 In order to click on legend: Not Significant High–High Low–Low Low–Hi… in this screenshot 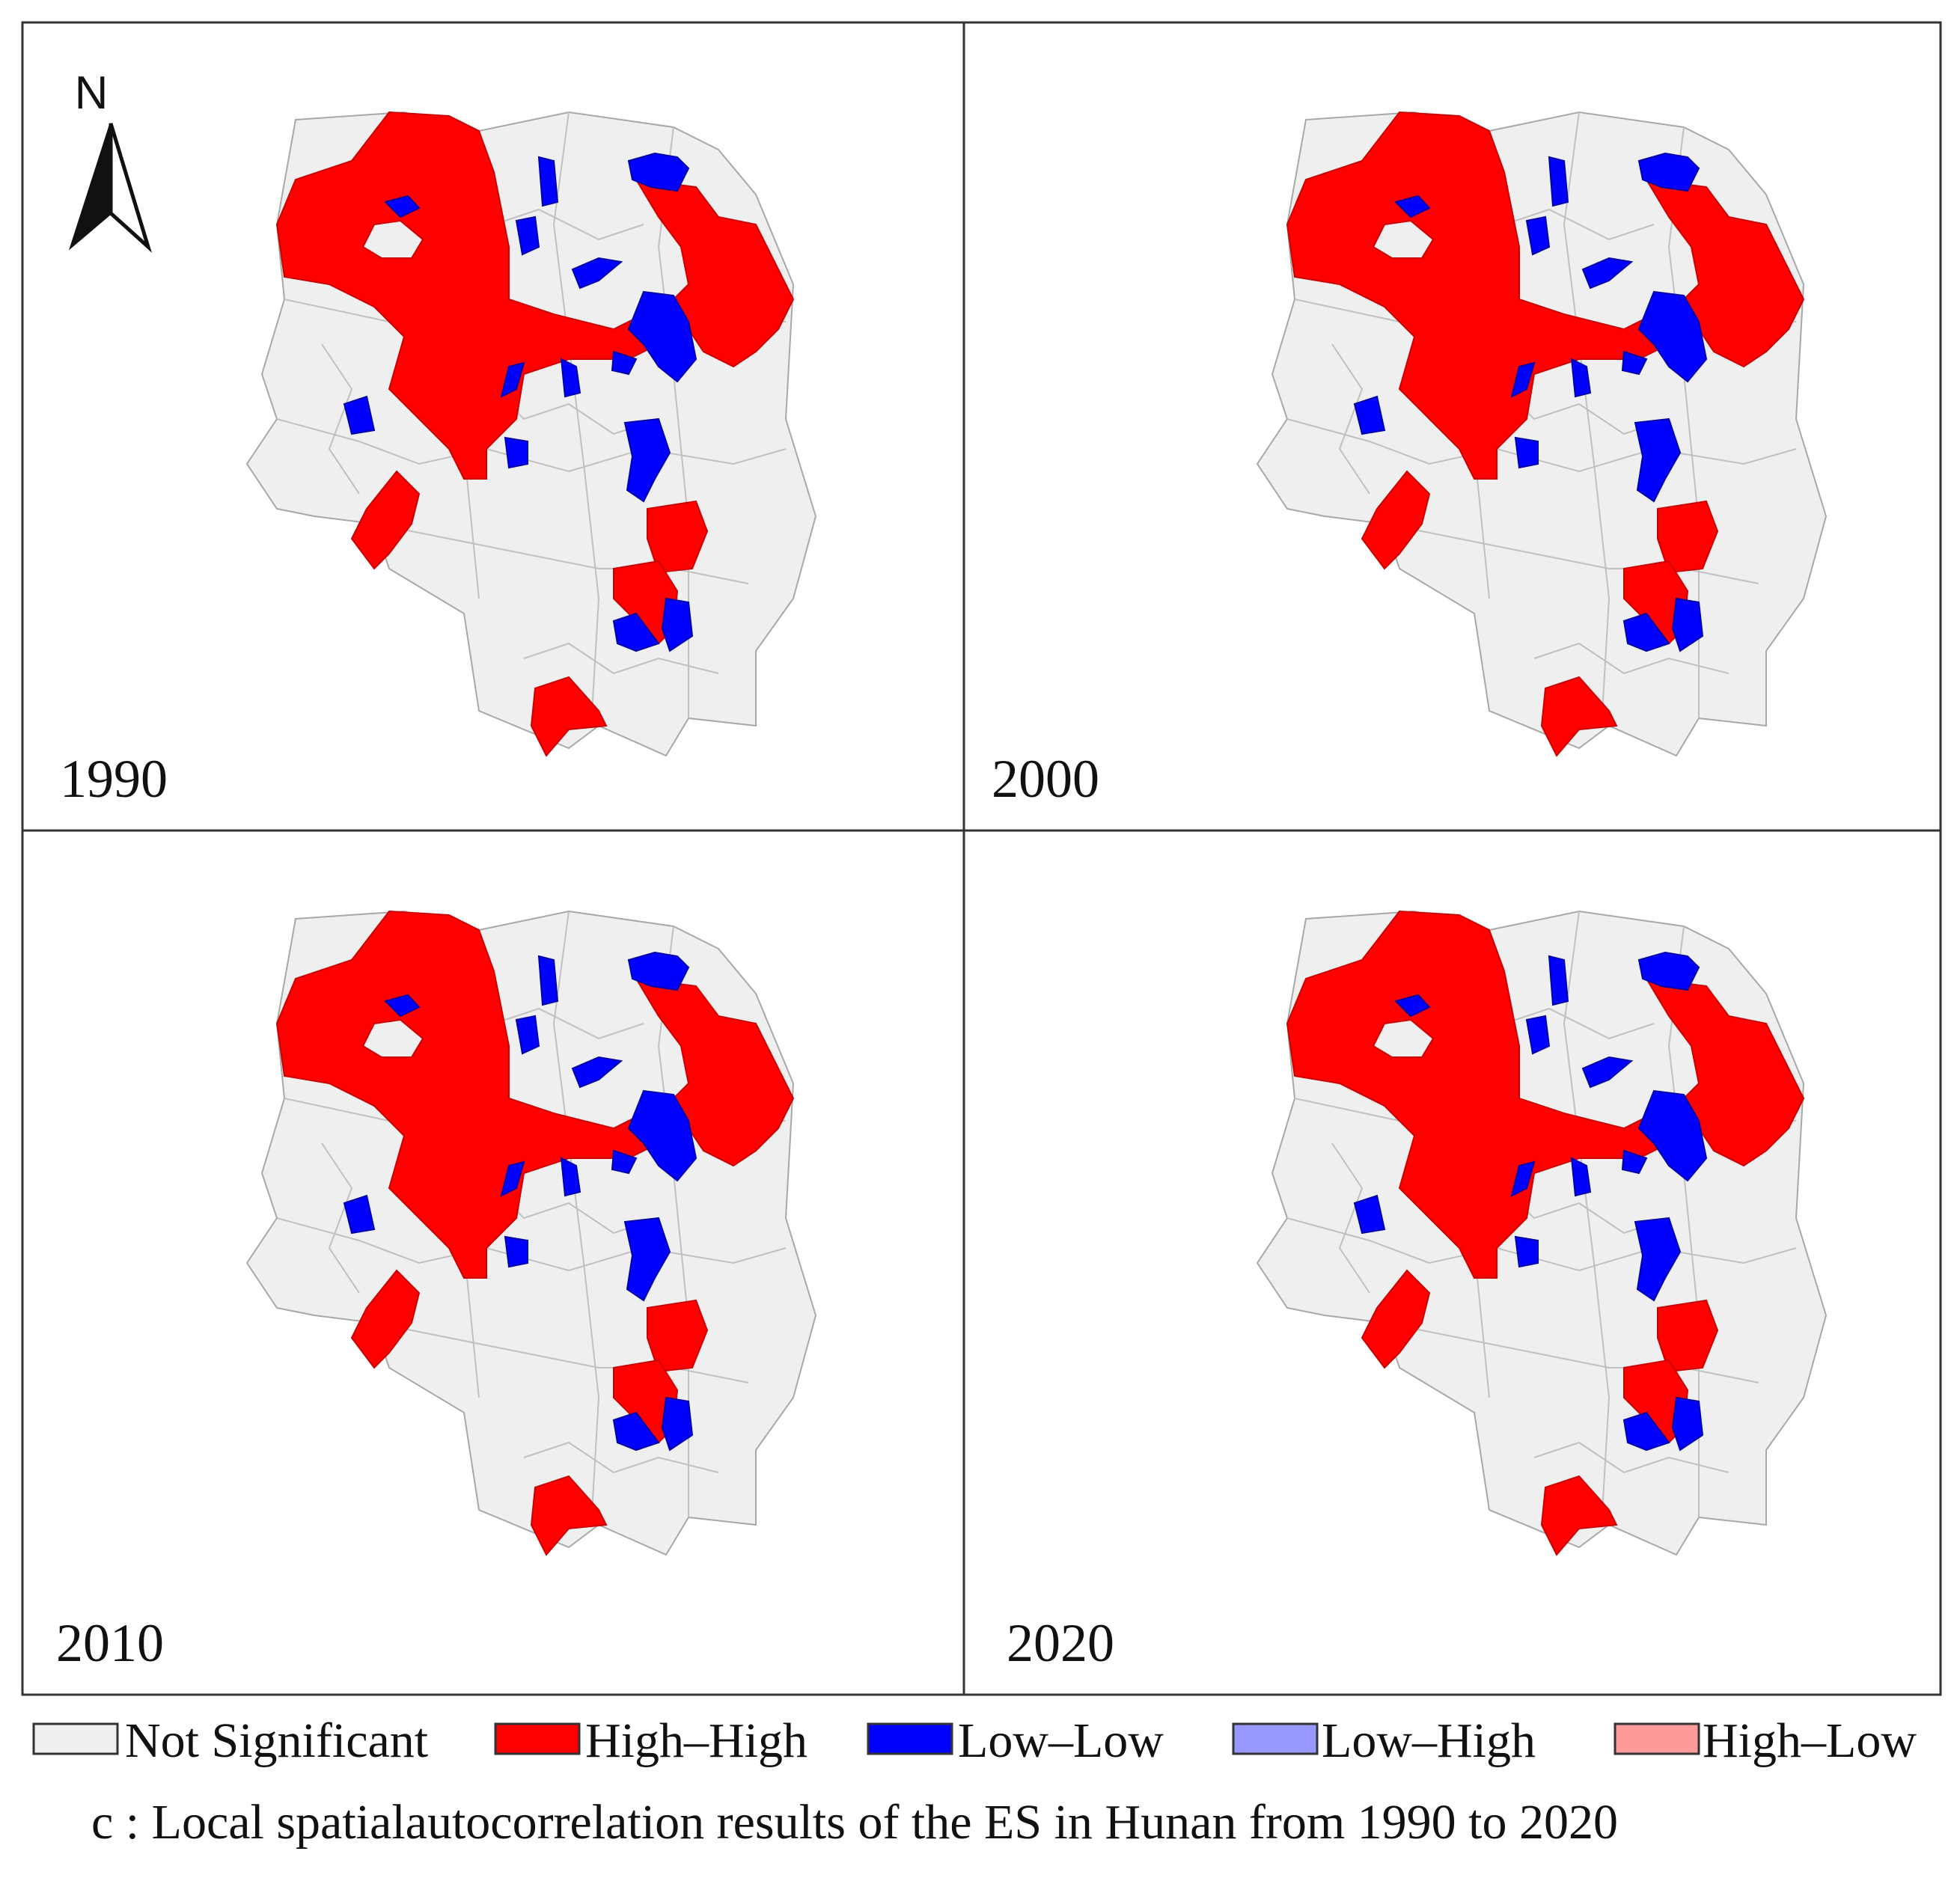, I will do `click(974, 1741)`.